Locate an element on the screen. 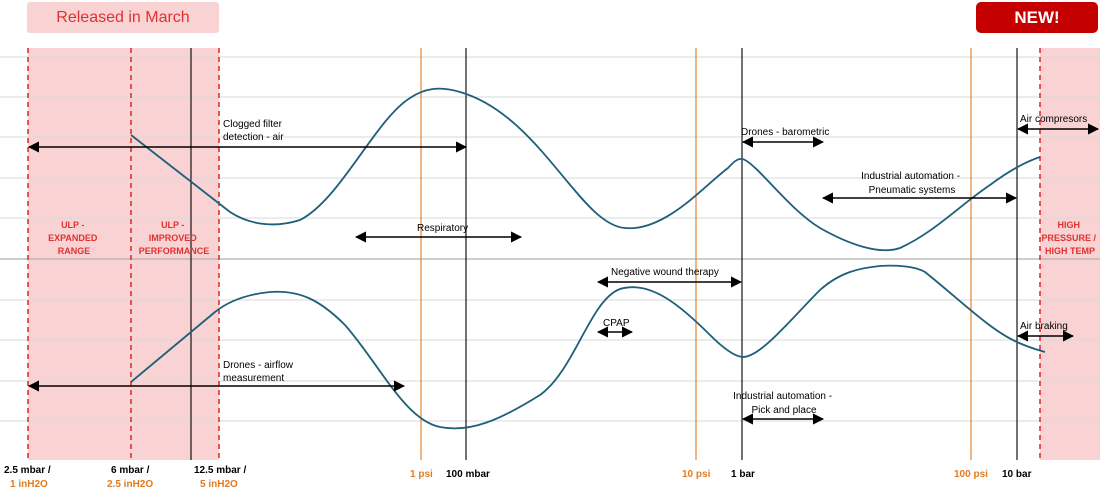 The image size is (1100, 490). high-pressure-zone-background is located at coordinates (1070, 254).